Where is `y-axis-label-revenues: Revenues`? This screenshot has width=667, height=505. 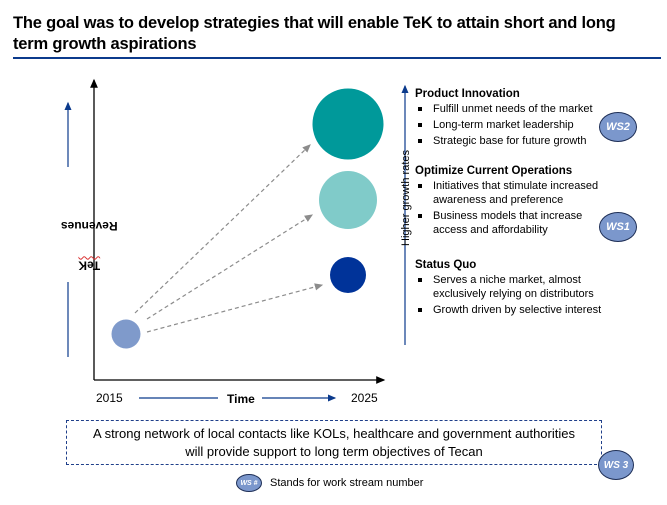
y-axis-label-revenues: Revenues is located at coordinates (89, 226).